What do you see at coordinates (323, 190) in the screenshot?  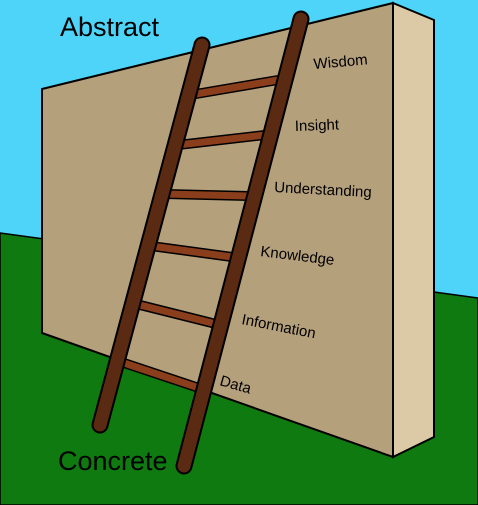 I see `rung-label-understanding: Understanding` at bounding box center [323, 190].